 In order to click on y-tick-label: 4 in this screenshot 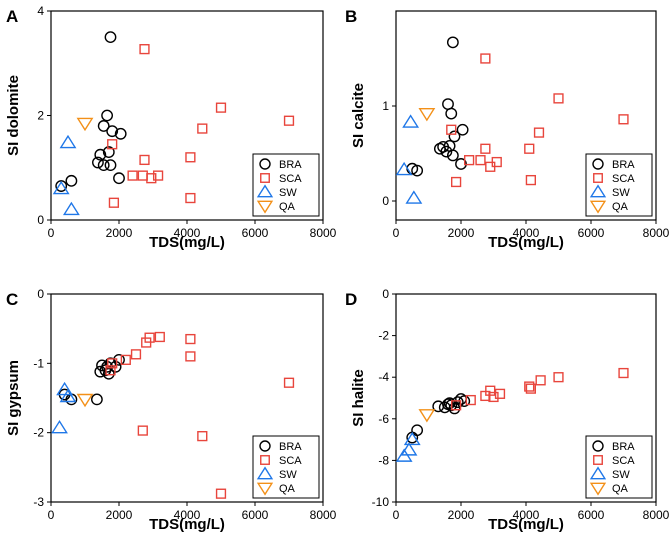, I will do `click(40, 11)`.